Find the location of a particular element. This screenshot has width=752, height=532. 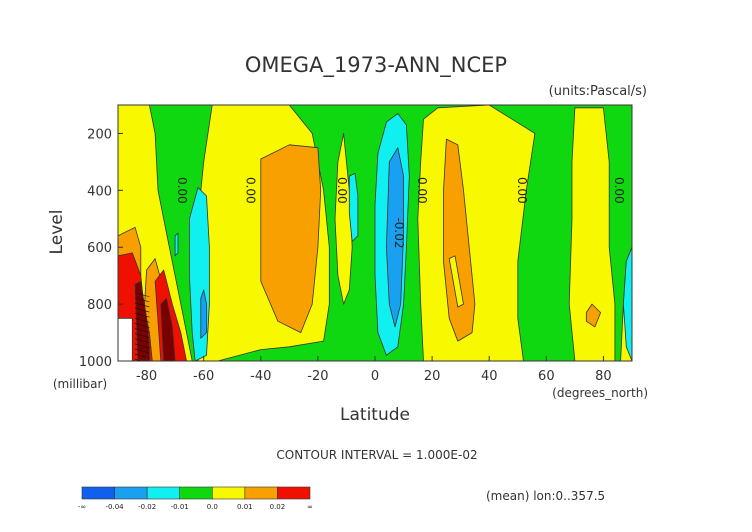

colorbar-label: -0.02 is located at coordinates (147, 507).